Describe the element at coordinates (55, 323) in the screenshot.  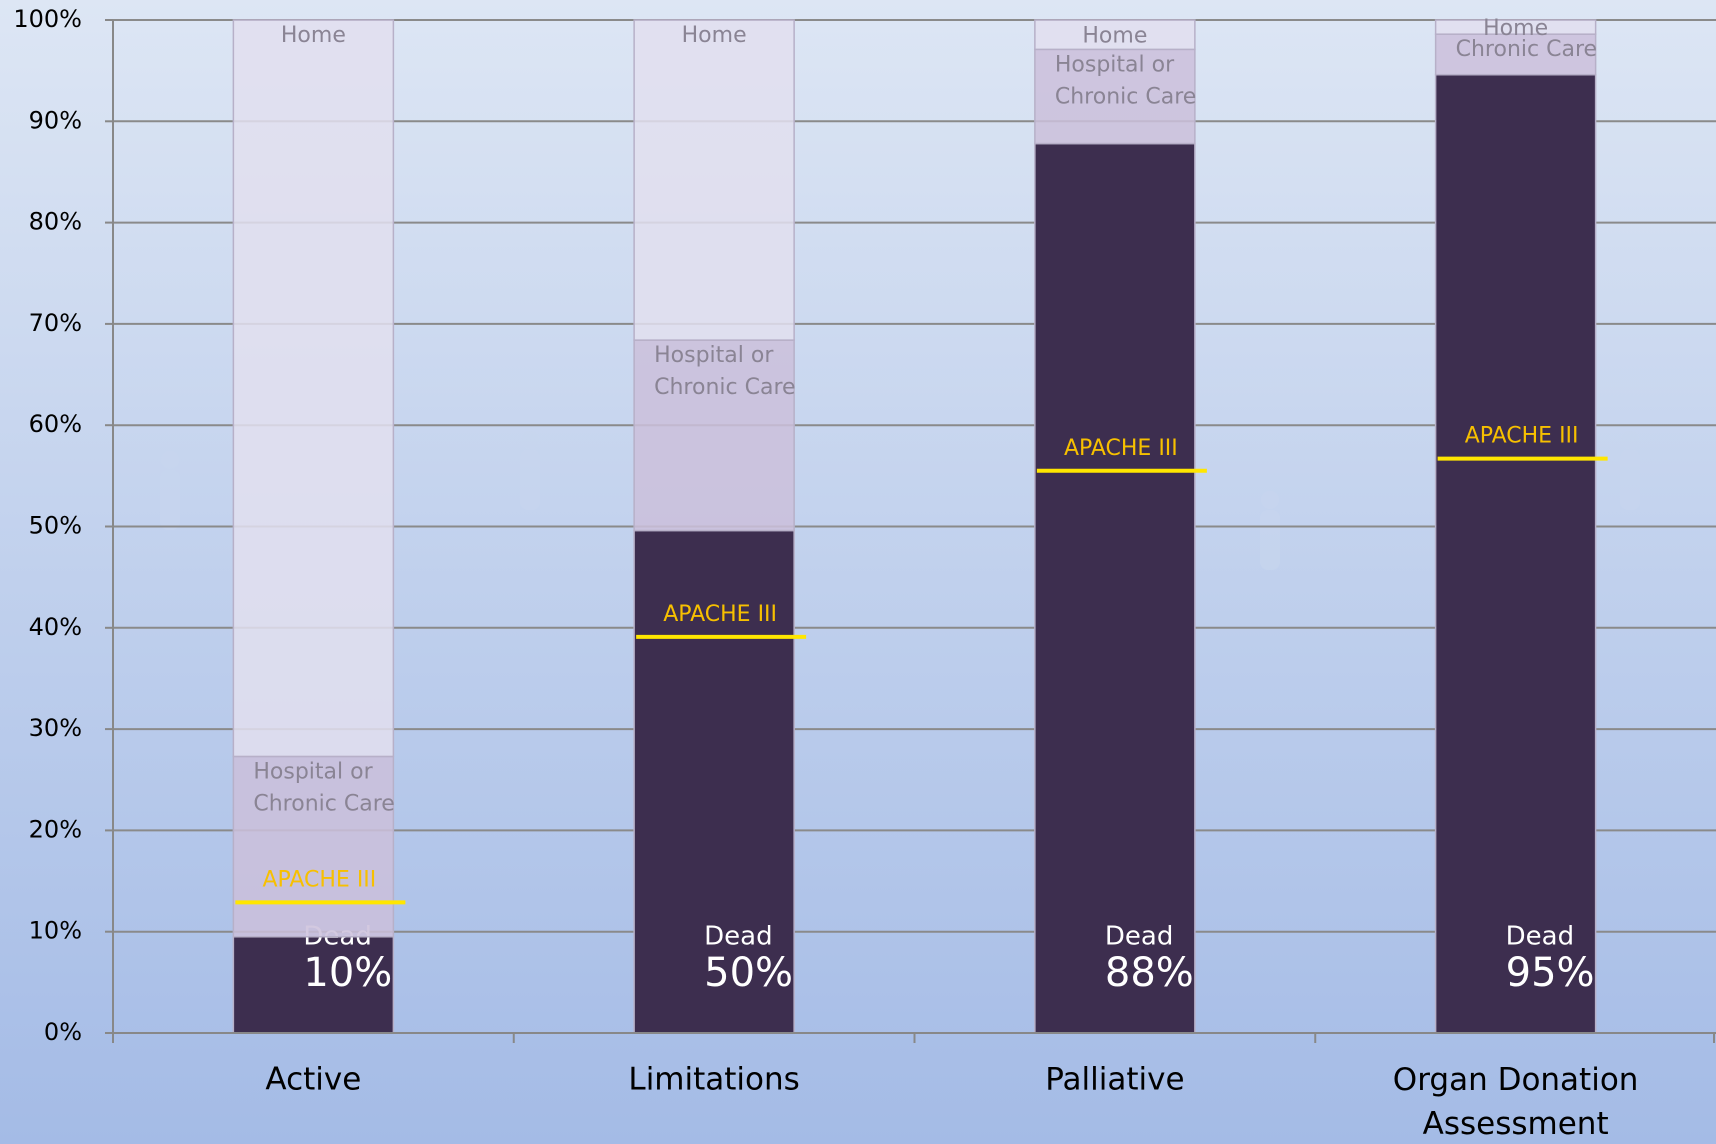
I see `y-tick-label: 70%` at that location.